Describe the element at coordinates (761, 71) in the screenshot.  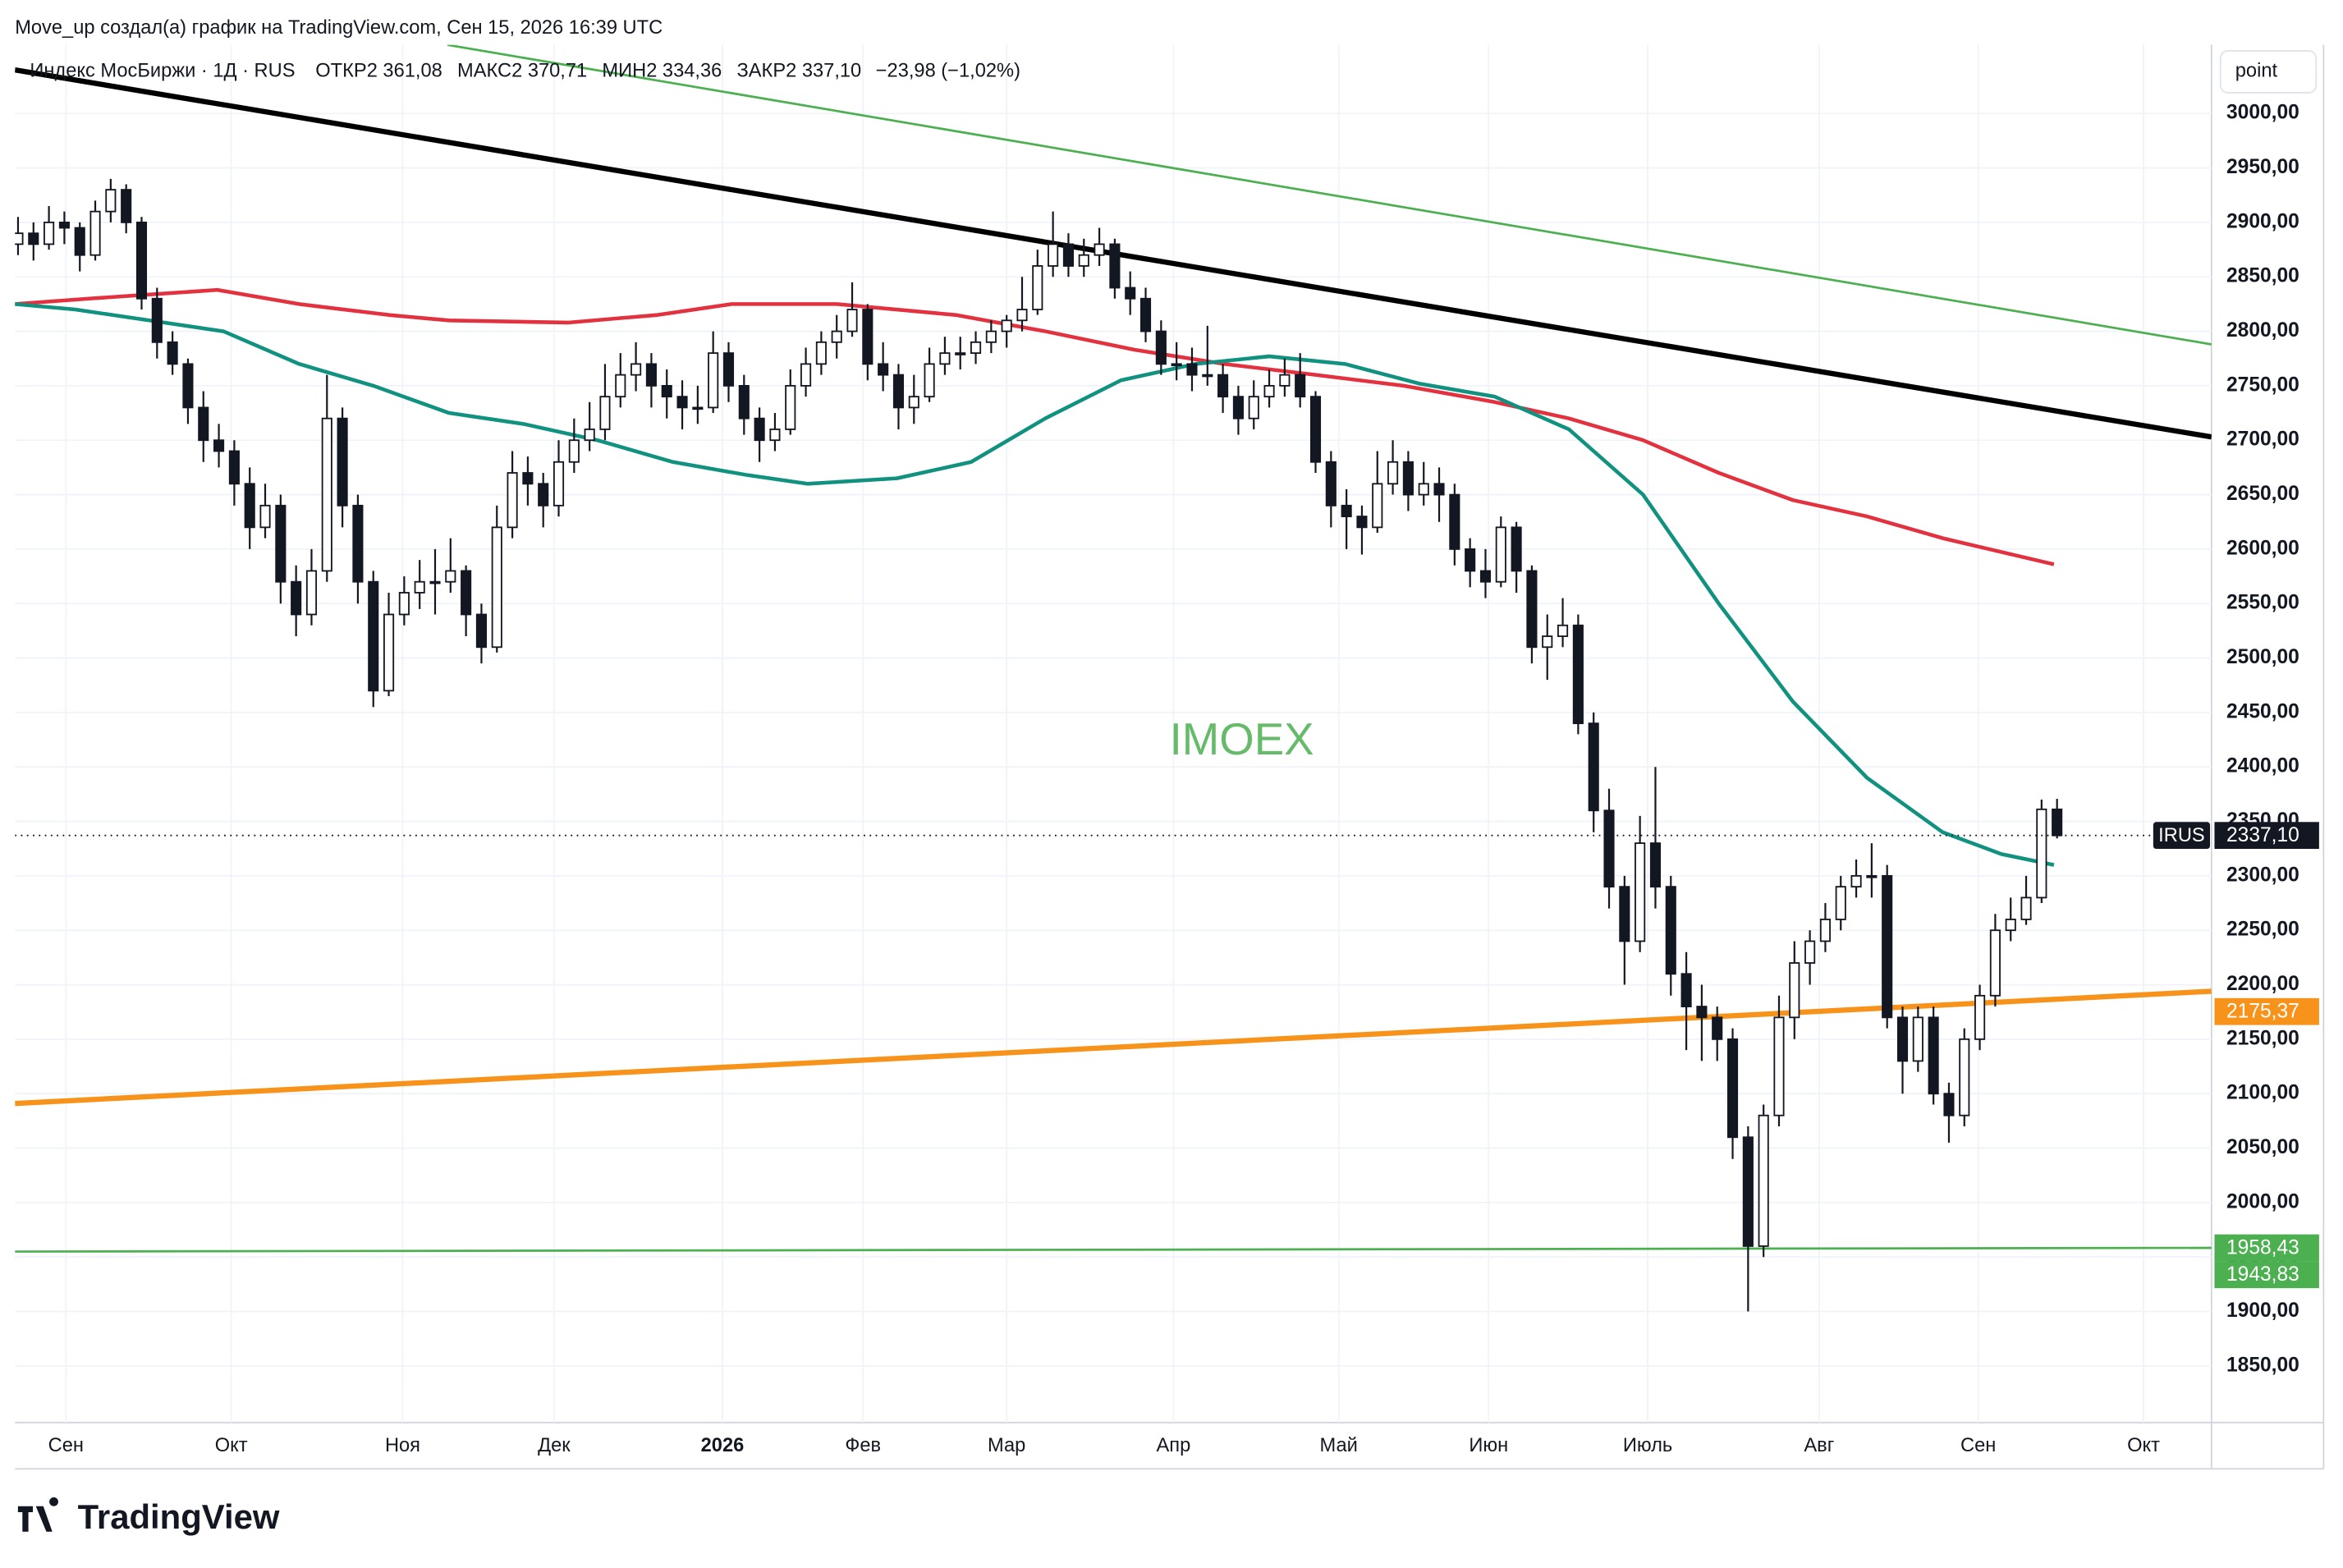
I see `field-label: ЗАКР` at that location.